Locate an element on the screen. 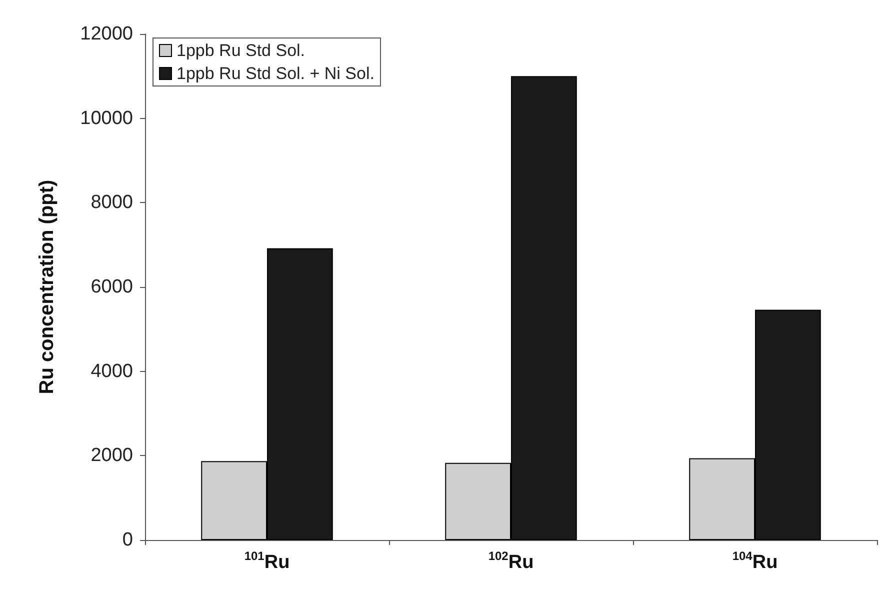 This screenshot has width=887, height=594. y-axis-title: Ru concentration (ppt) is located at coordinates (47, 287).